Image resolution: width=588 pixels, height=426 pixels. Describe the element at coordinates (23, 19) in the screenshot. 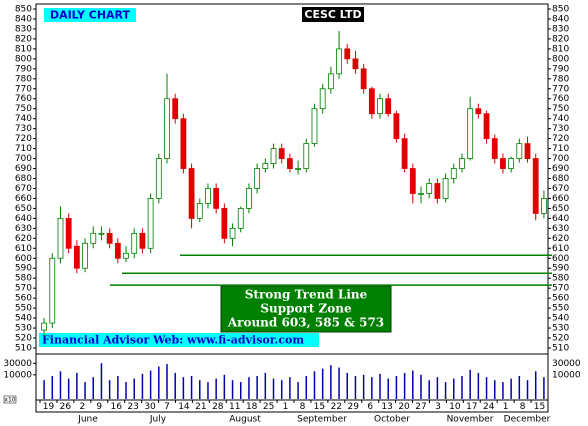

I see `y-tick-label: 840` at that location.